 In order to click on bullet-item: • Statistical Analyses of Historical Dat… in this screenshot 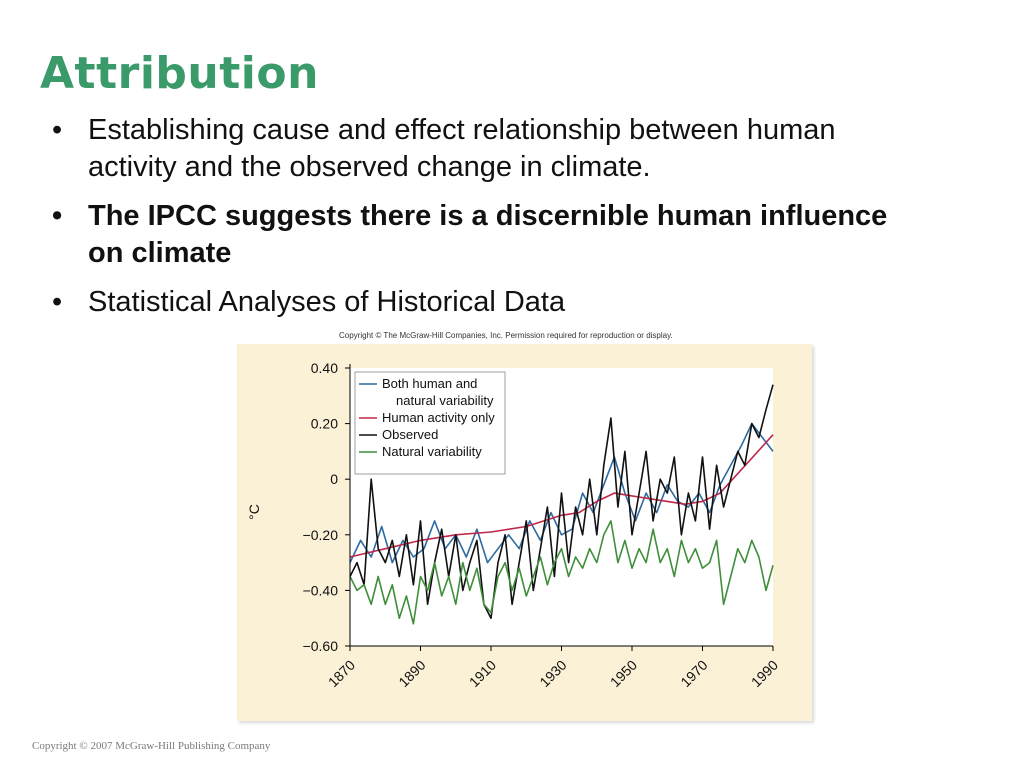, I will do `click(482, 302)`.